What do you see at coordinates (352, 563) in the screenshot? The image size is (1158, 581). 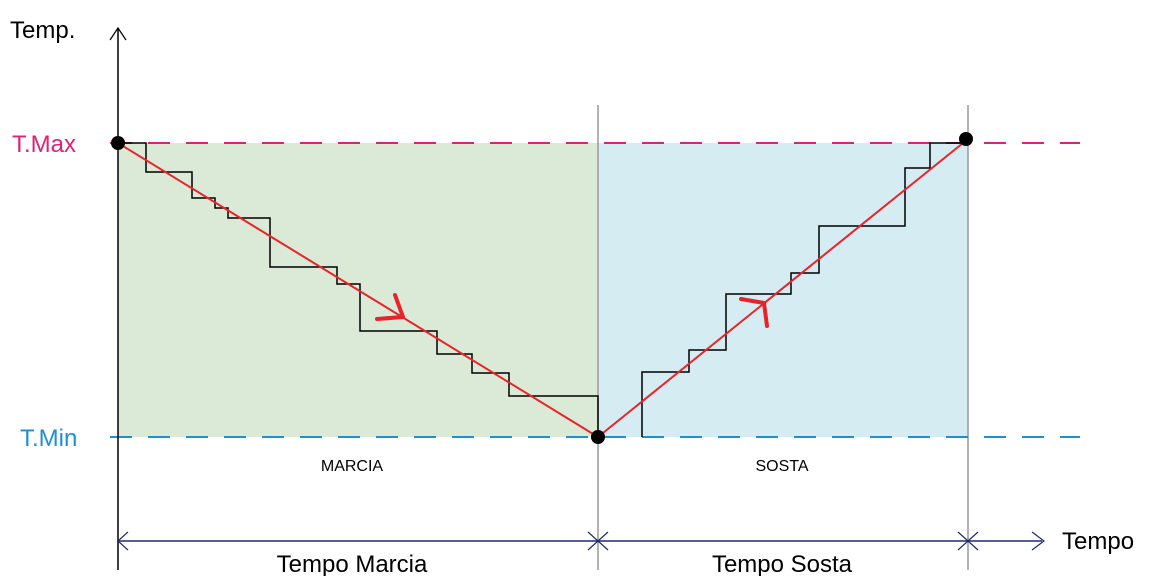 I see `tempo-marcia-label: Tempo Marcia` at bounding box center [352, 563].